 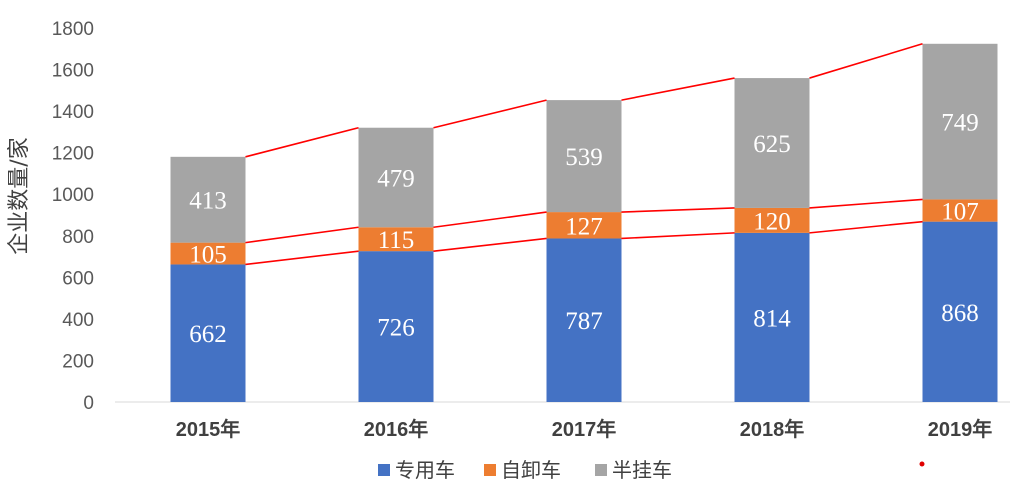 I want to click on data-label: 105, so click(x=208, y=255).